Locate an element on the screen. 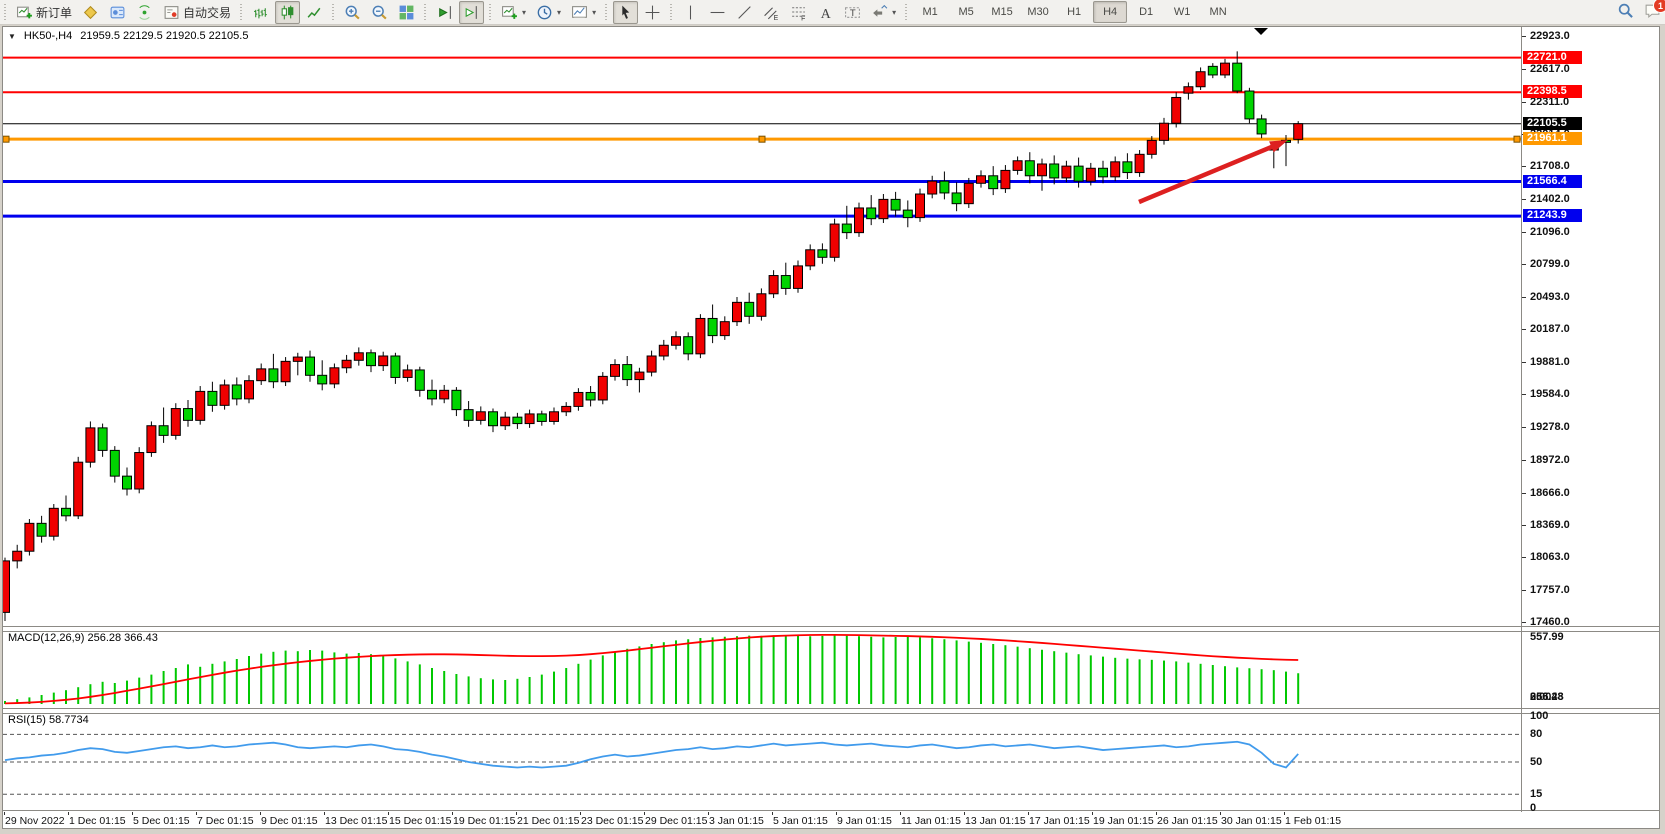 The height and width of the screenshot is (834, 1665). autotrade-button: 自动交易 is located at coordinates (197, 12).